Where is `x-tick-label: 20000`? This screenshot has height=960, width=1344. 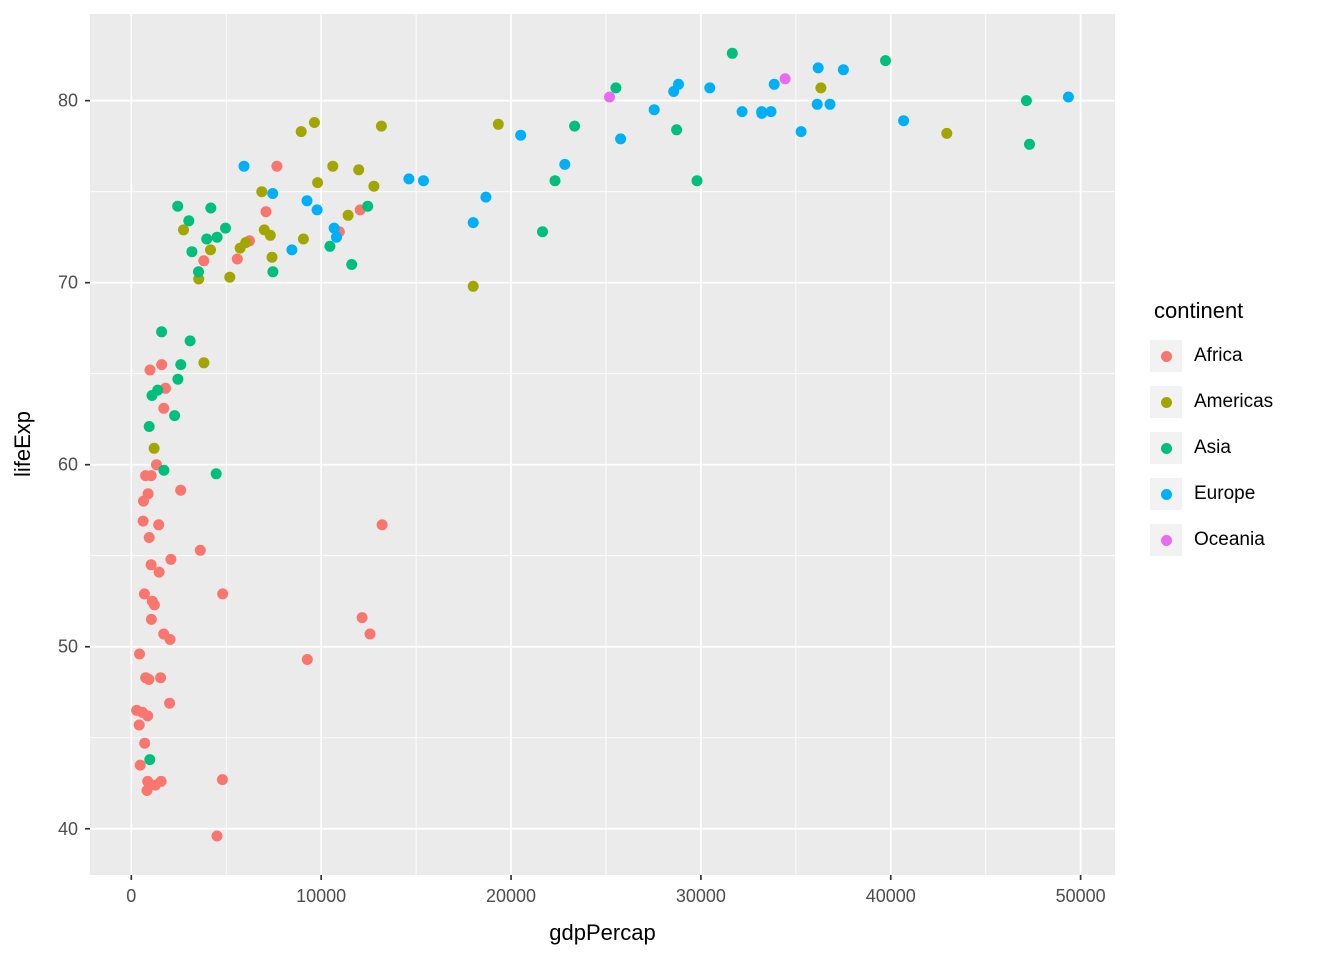
x-tick-label: 20000 is located at coordinates (511, 896).